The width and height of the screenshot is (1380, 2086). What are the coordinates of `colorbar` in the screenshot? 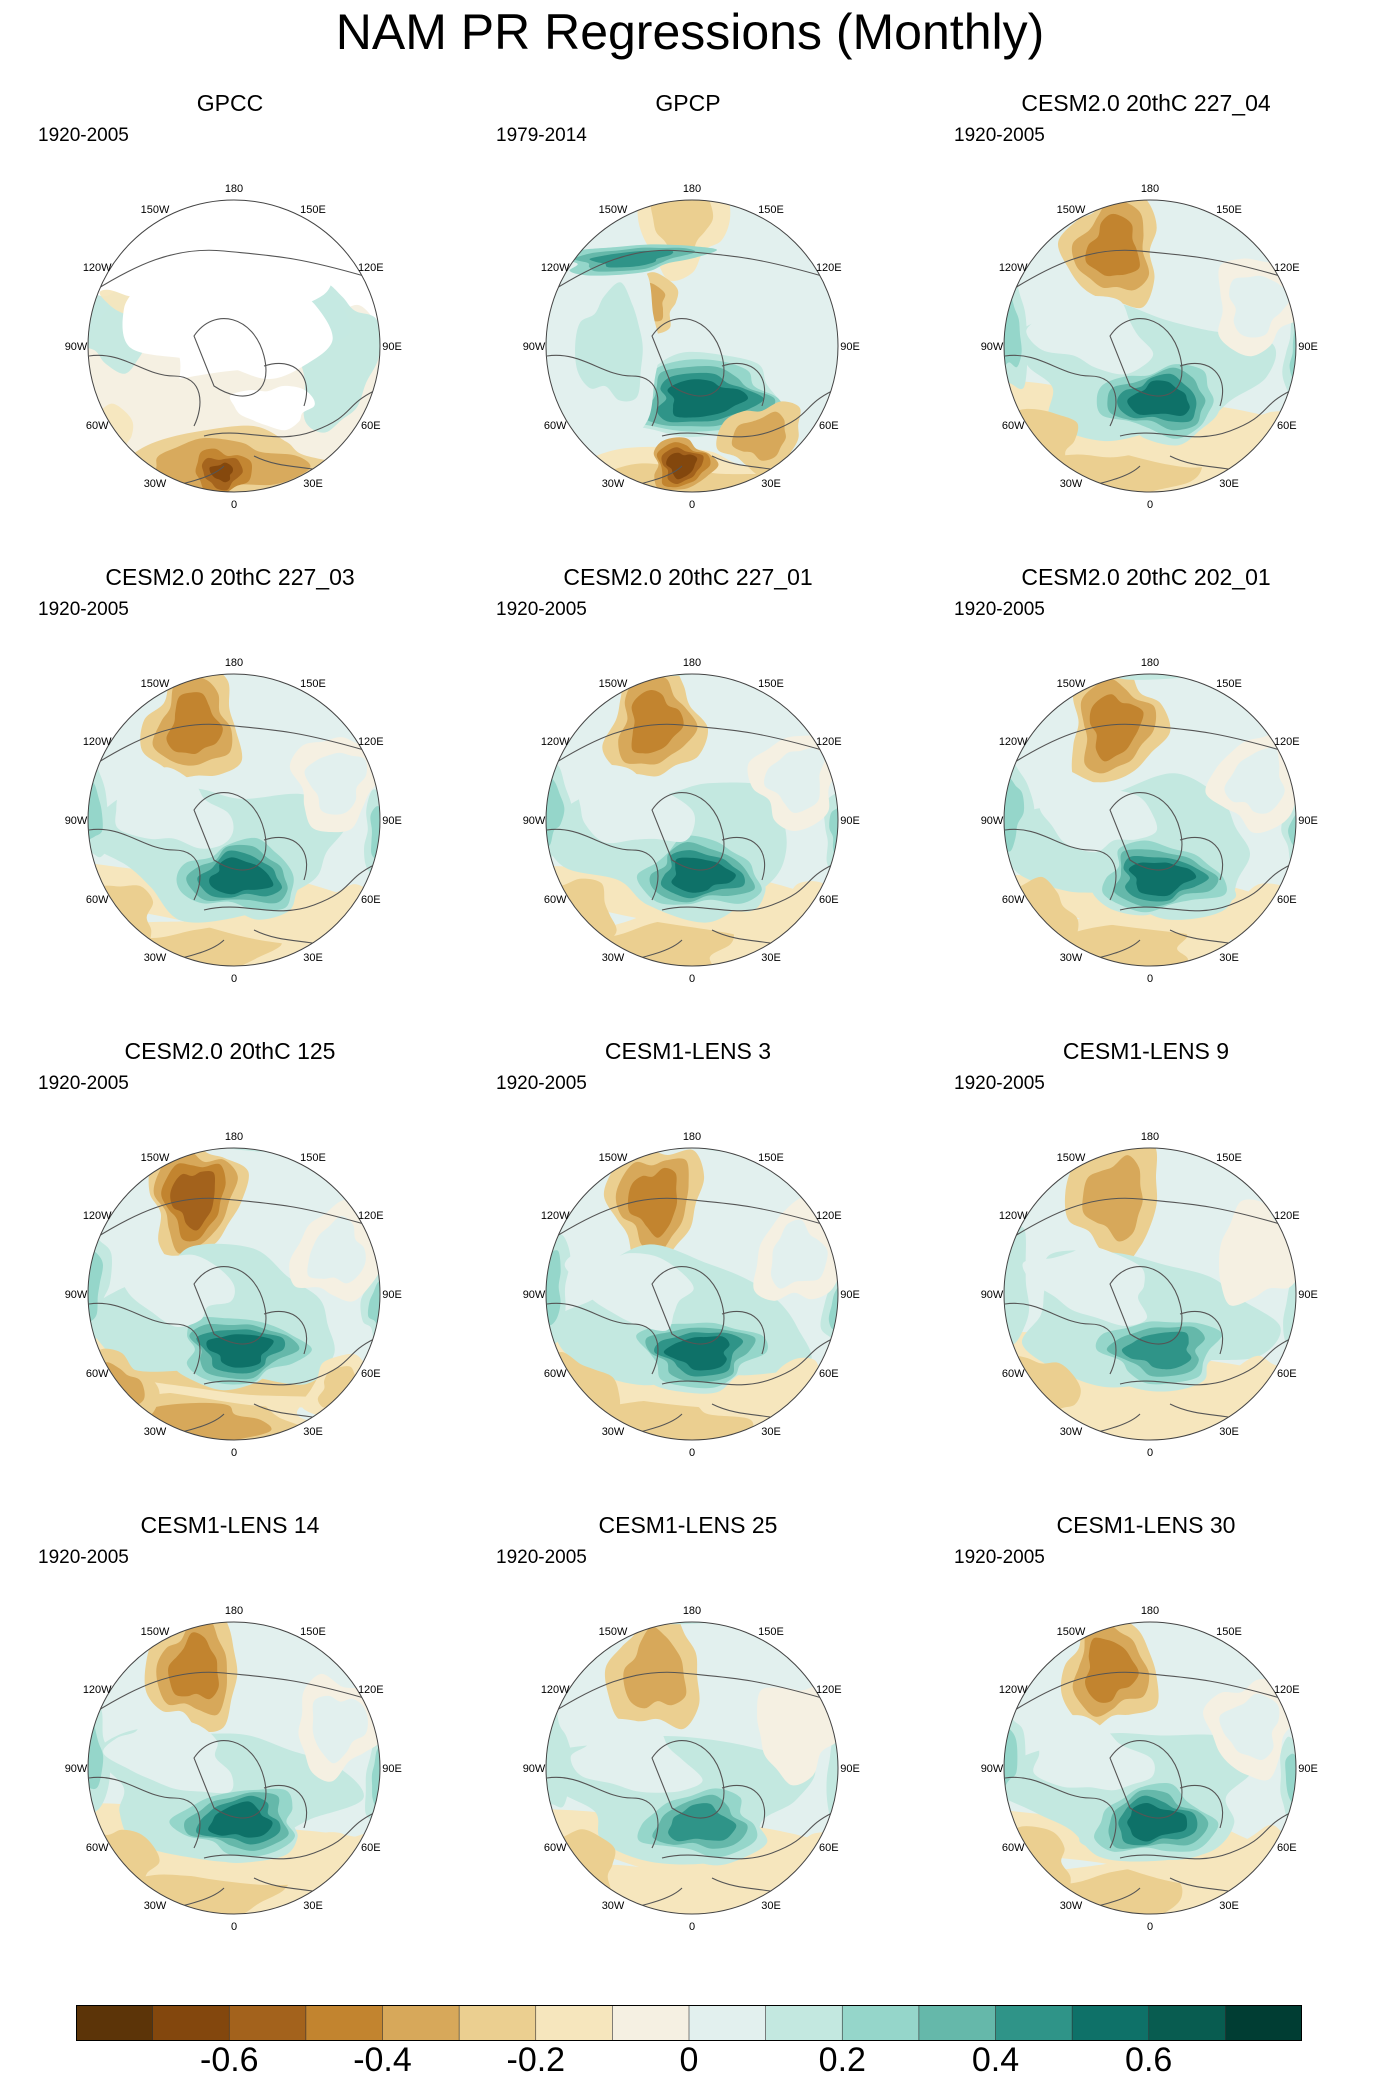 It's located at (689, 2023).